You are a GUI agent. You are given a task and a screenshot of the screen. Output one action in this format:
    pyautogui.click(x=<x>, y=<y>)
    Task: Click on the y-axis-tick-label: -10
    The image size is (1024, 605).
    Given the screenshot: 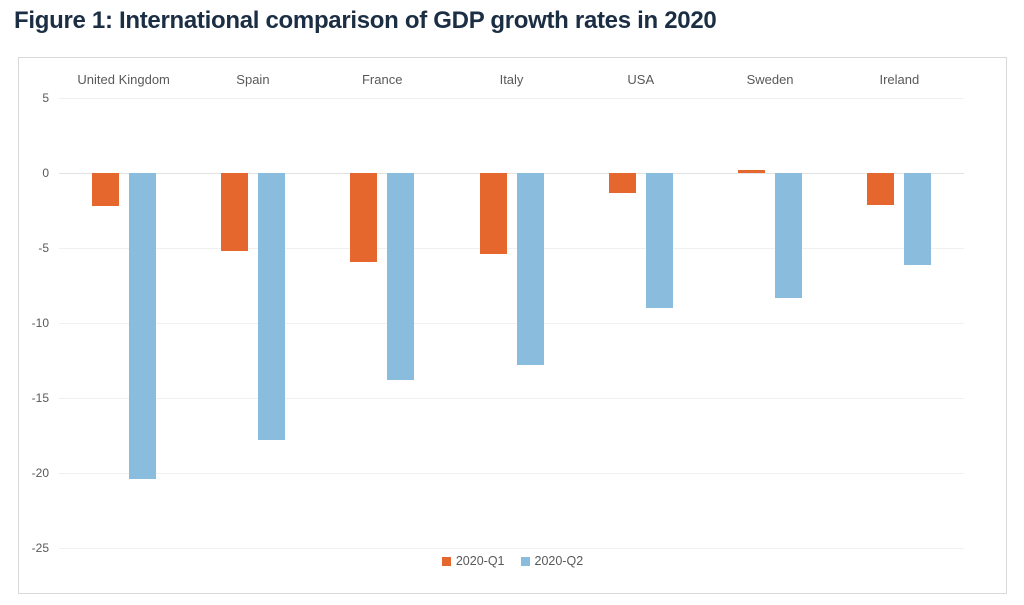 What is the action you would take?
    pyautogui.click(x=40, y=323)
    